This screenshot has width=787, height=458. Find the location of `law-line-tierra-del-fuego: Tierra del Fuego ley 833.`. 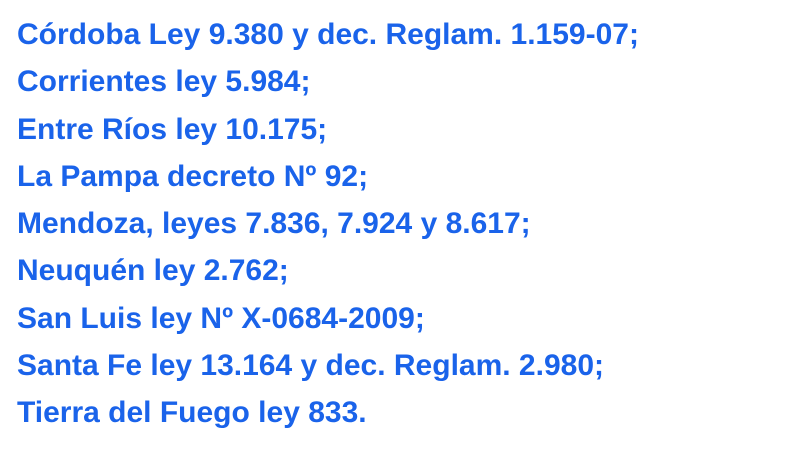

law-line-tierra-del-fuego: Tierra del Fuego ley 833. is located at coordinates (192, 413).